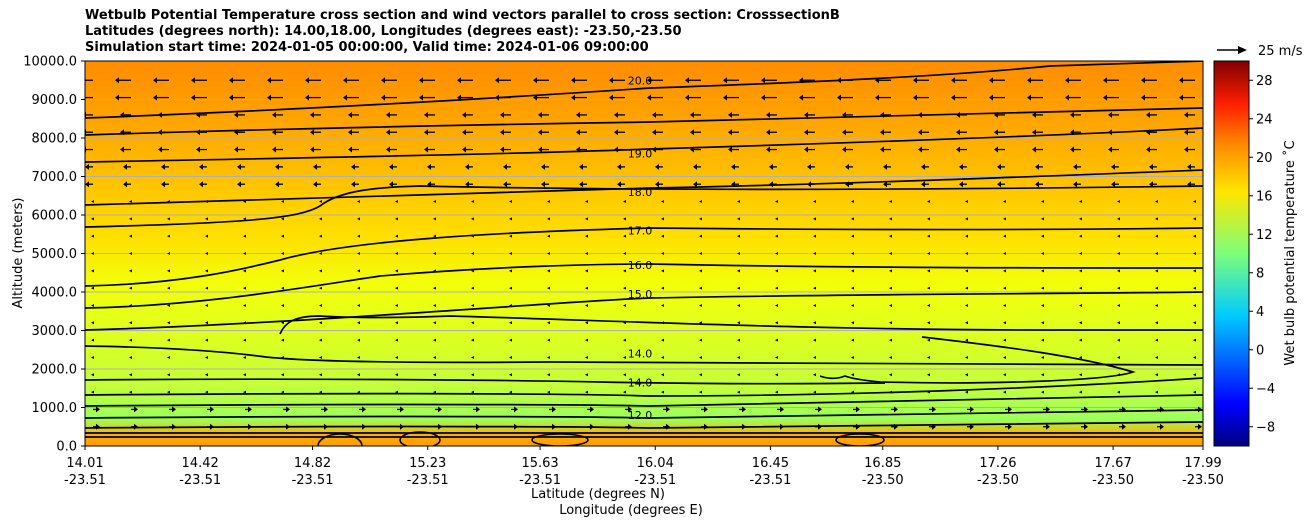 This screenshot has width=1311, height=526. What do you see at coordinates (1242, 50) in the screenshot?
I see `quiver-key-arrowhead` at bounding box center [1242, 50].